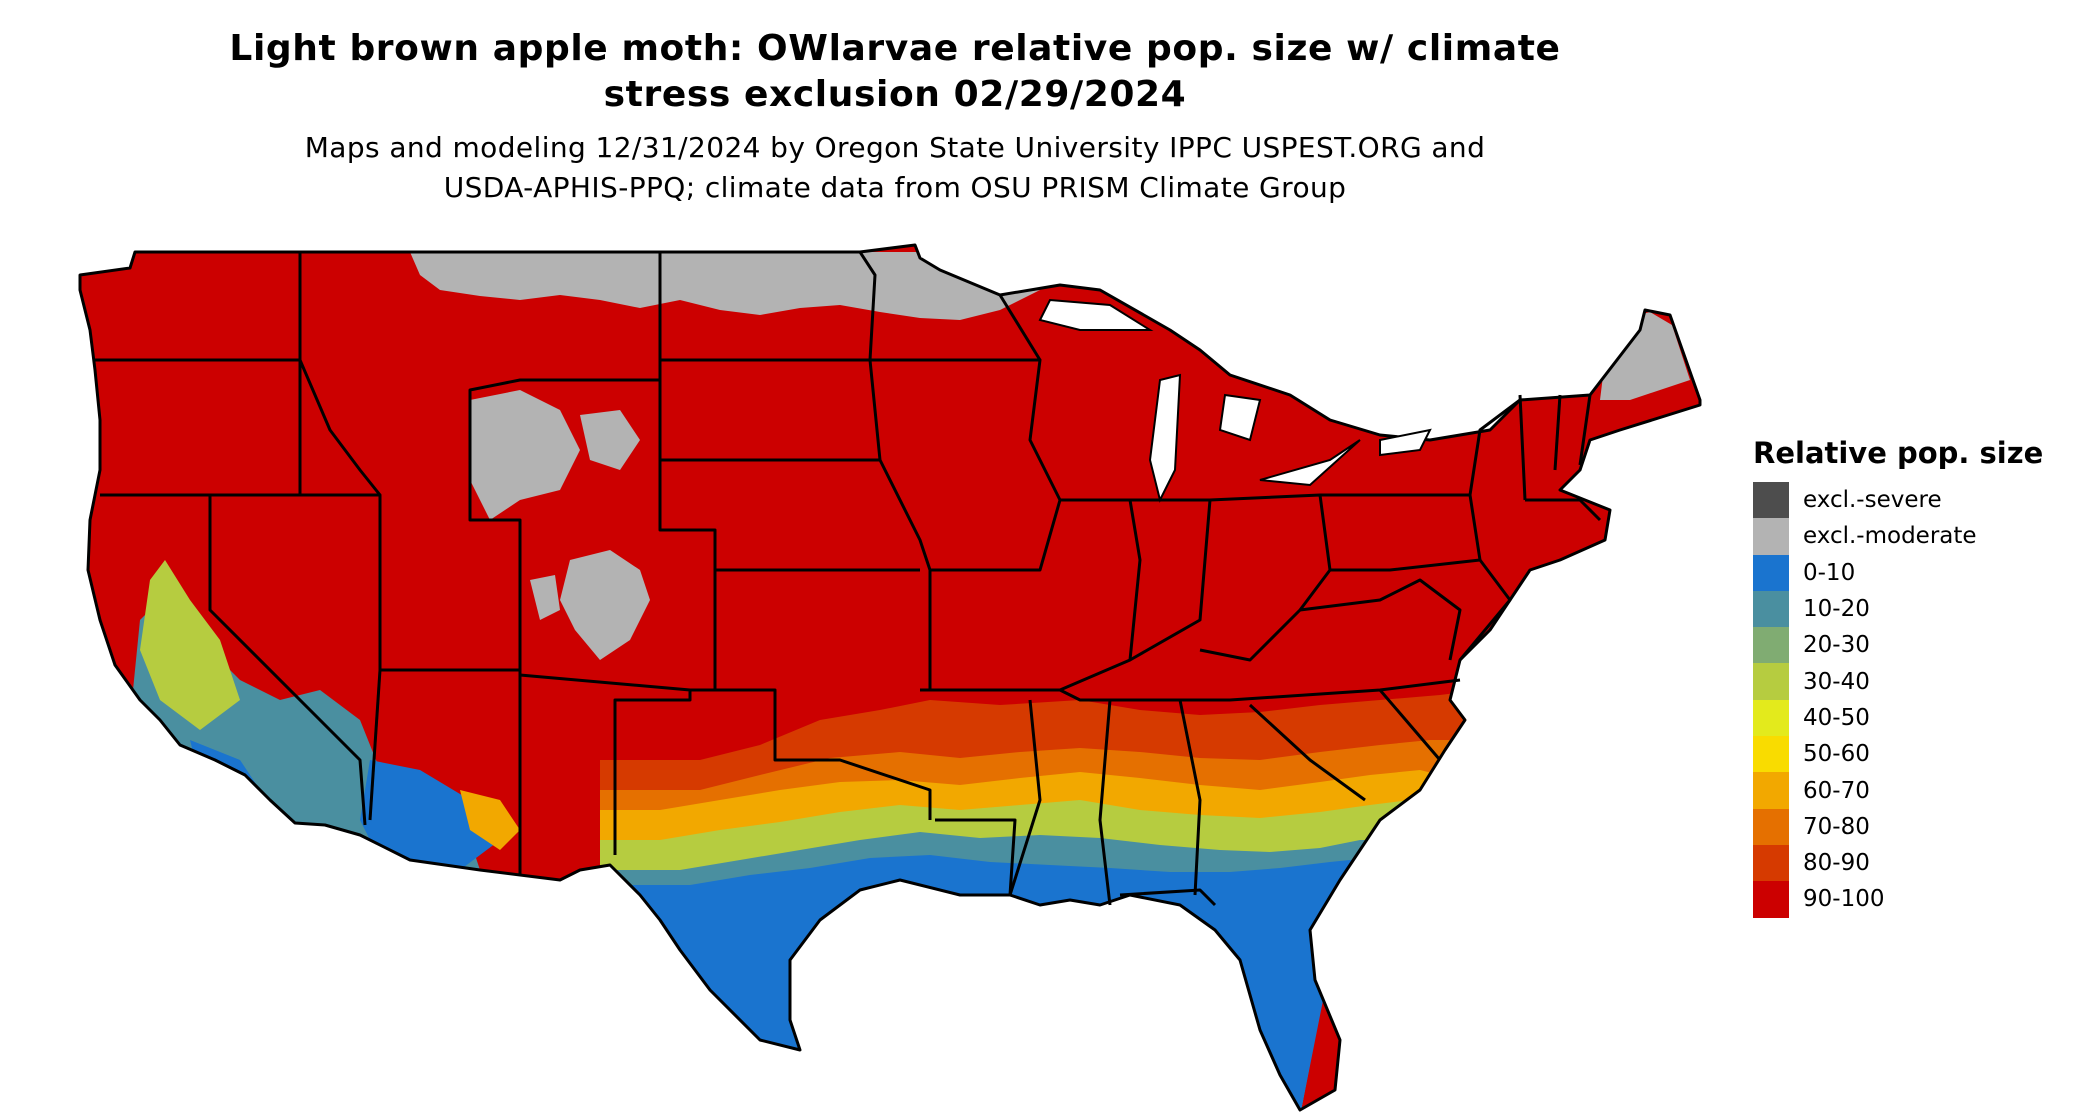  I want to click on excl-north-band, so click(725, 286).